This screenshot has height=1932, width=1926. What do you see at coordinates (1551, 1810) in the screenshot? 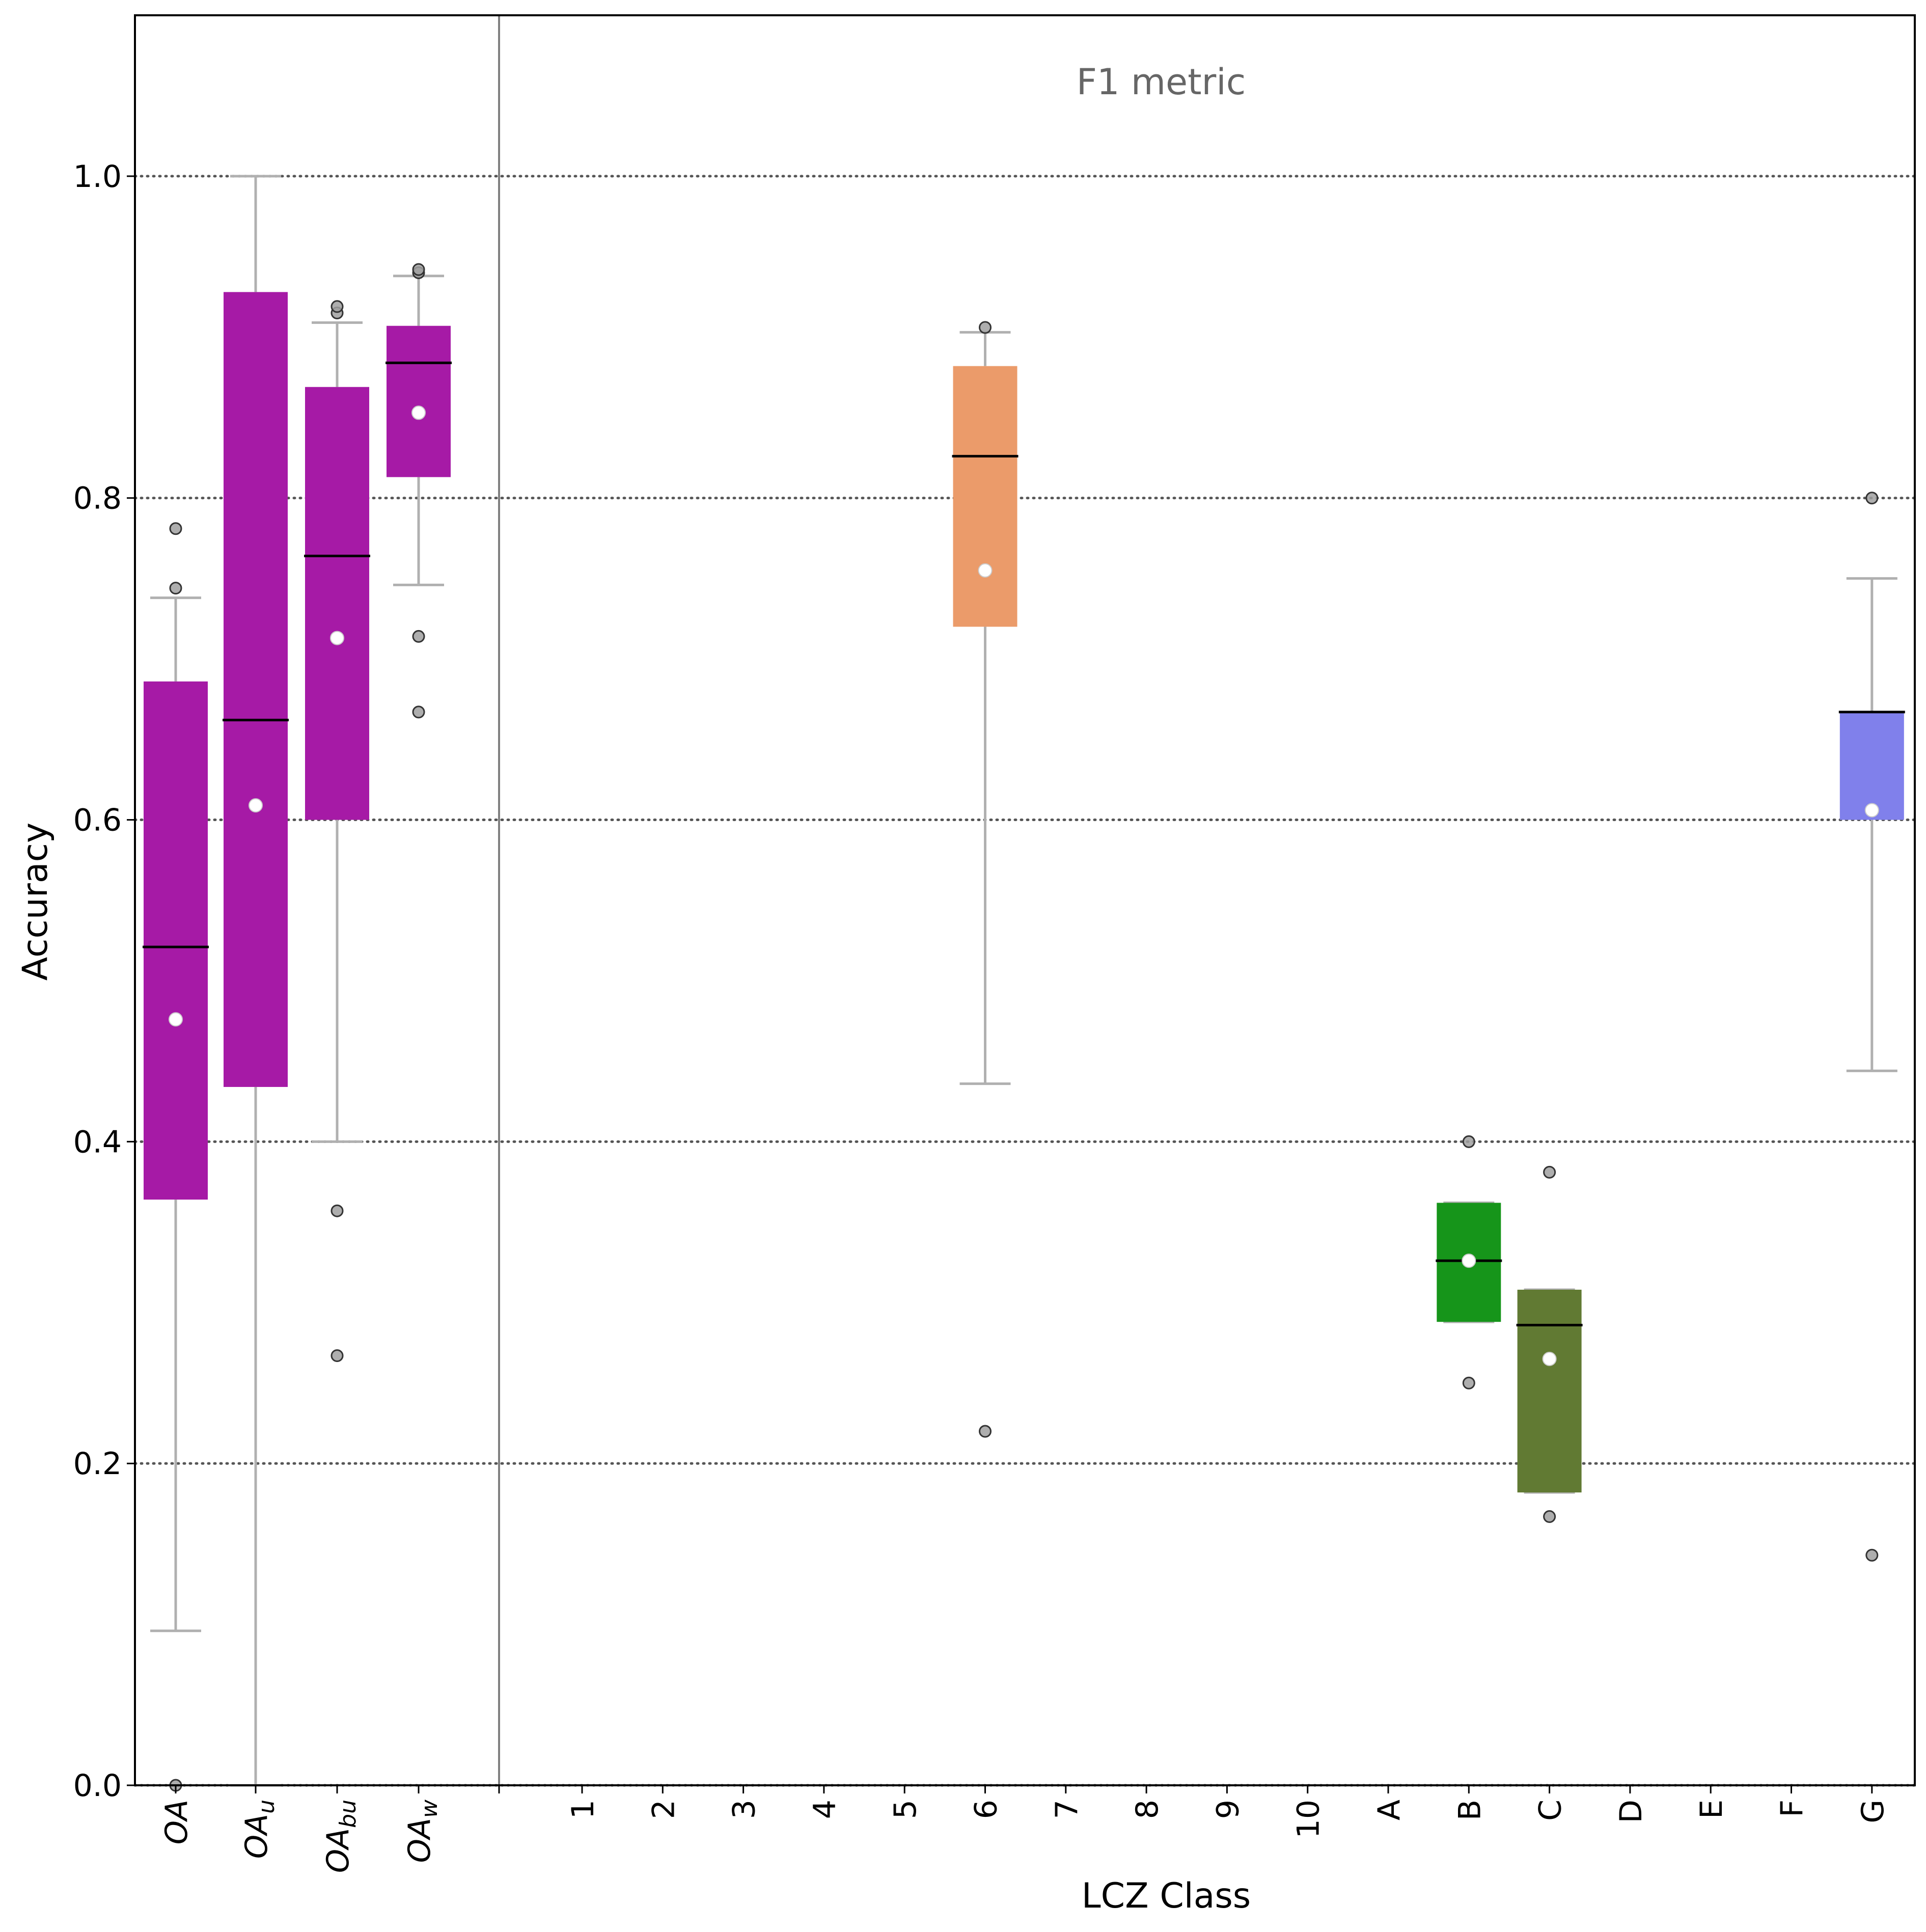
I see `lcz-x-label-c: C` at bounding box center [1551, 1810].